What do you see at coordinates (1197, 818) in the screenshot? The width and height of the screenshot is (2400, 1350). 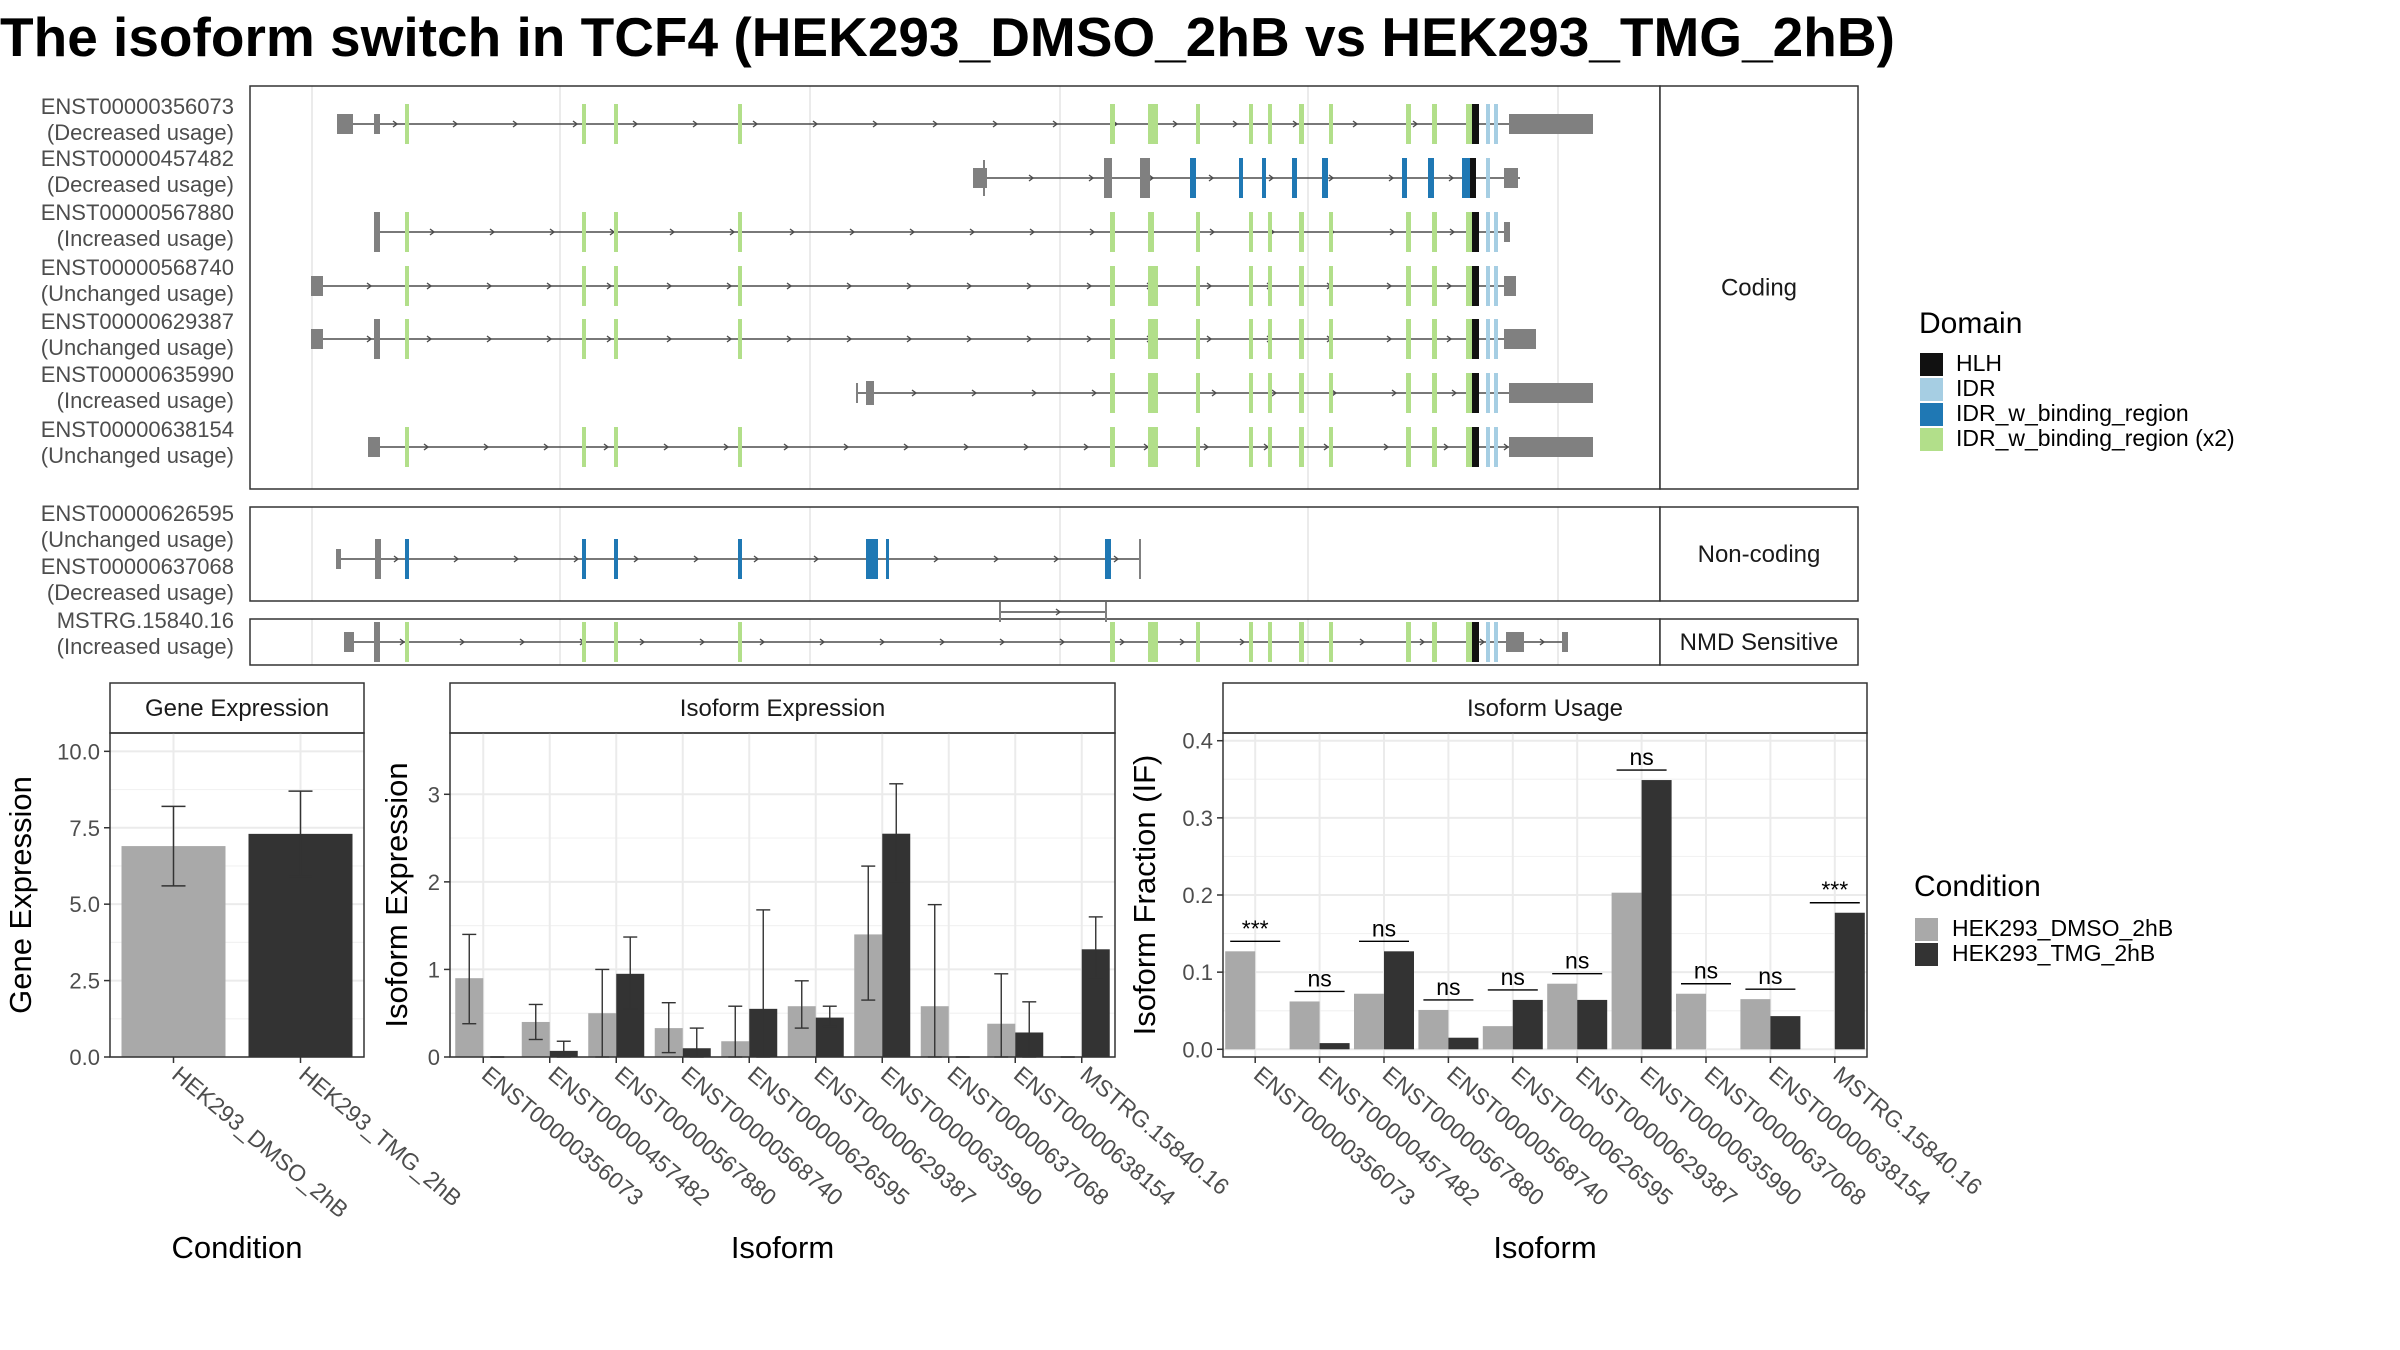 I see `y-tick-label: 0.3` at bounding box center [1197, 818].